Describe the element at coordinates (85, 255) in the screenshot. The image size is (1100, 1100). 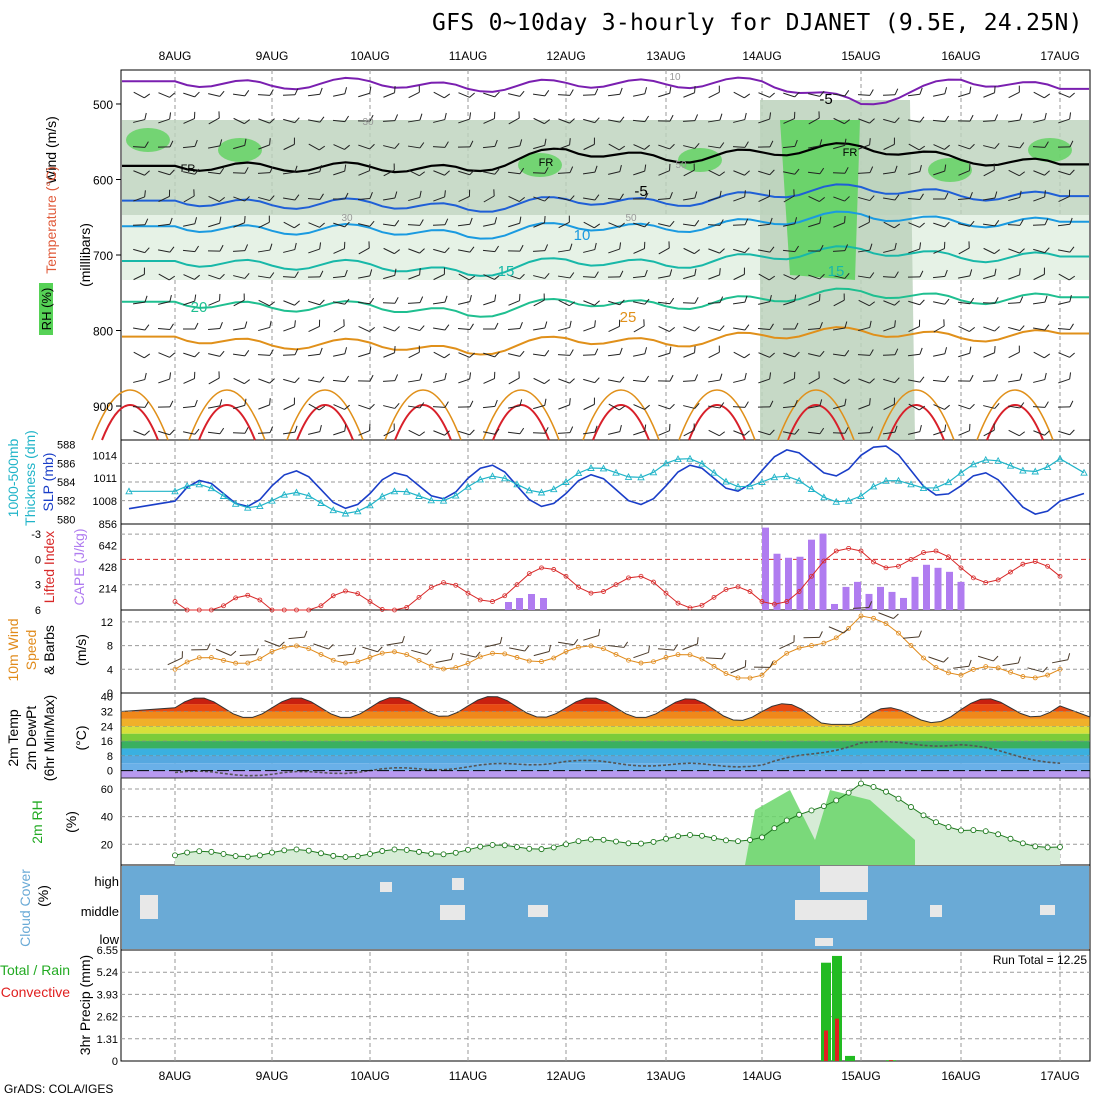
I see `ylabel-millibars: (milllibars)` at that location.